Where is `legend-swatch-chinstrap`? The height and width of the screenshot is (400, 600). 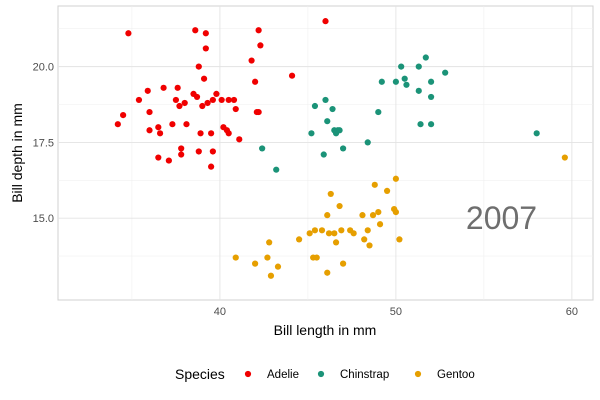 legend-swatch-chinstrap is located at coordinates (321, 374).